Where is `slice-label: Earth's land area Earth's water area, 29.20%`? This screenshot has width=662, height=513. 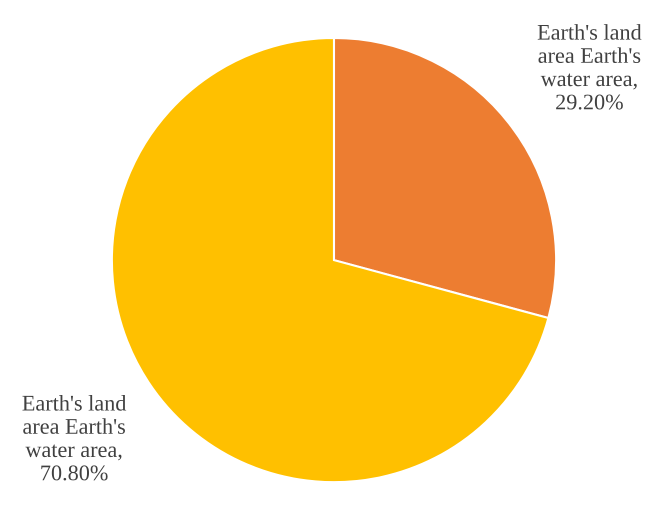 slice-label: Earth's land area Earth's water area, 29.20% is located at coordinates (590, 67).